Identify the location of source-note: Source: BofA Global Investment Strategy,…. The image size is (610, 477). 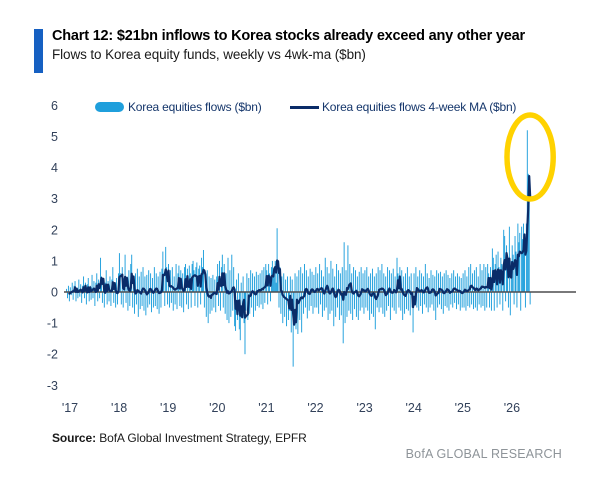
(179, 438).